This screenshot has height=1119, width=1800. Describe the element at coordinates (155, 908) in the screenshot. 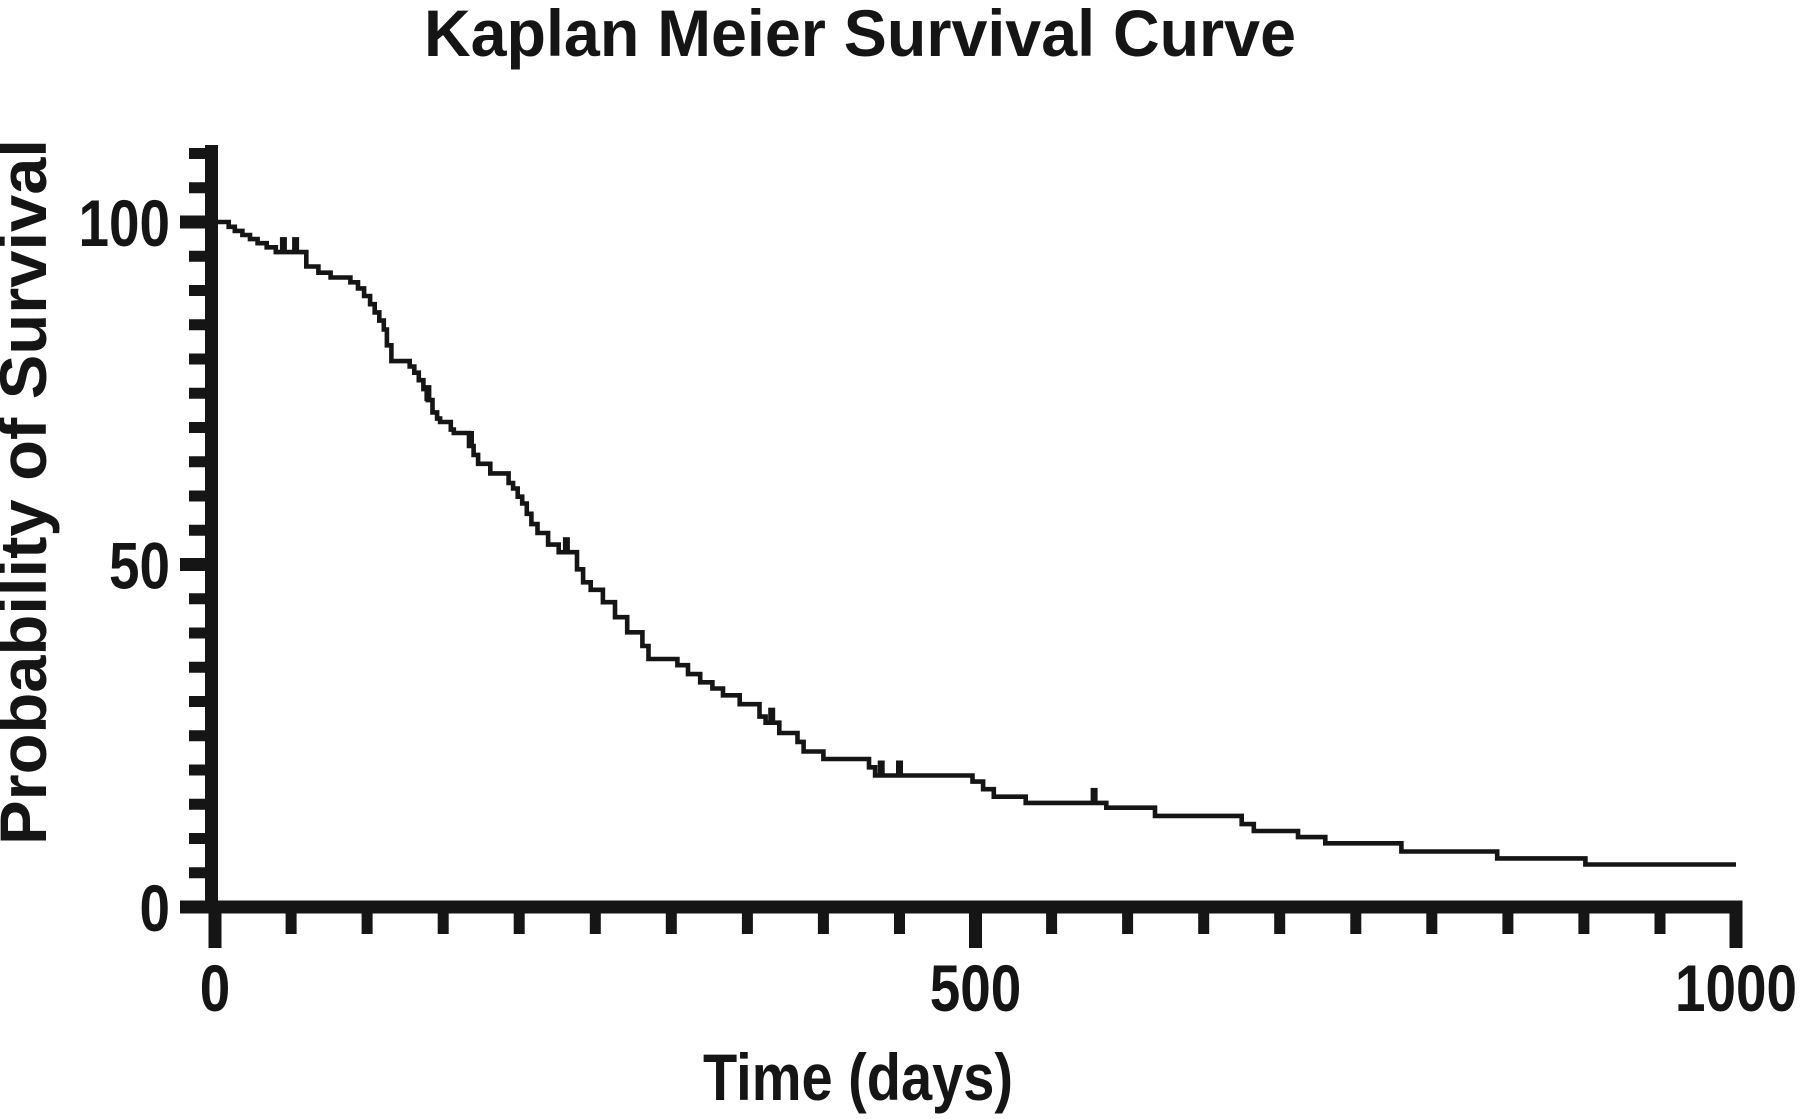

I see `y-tick-label: 0` at that location.